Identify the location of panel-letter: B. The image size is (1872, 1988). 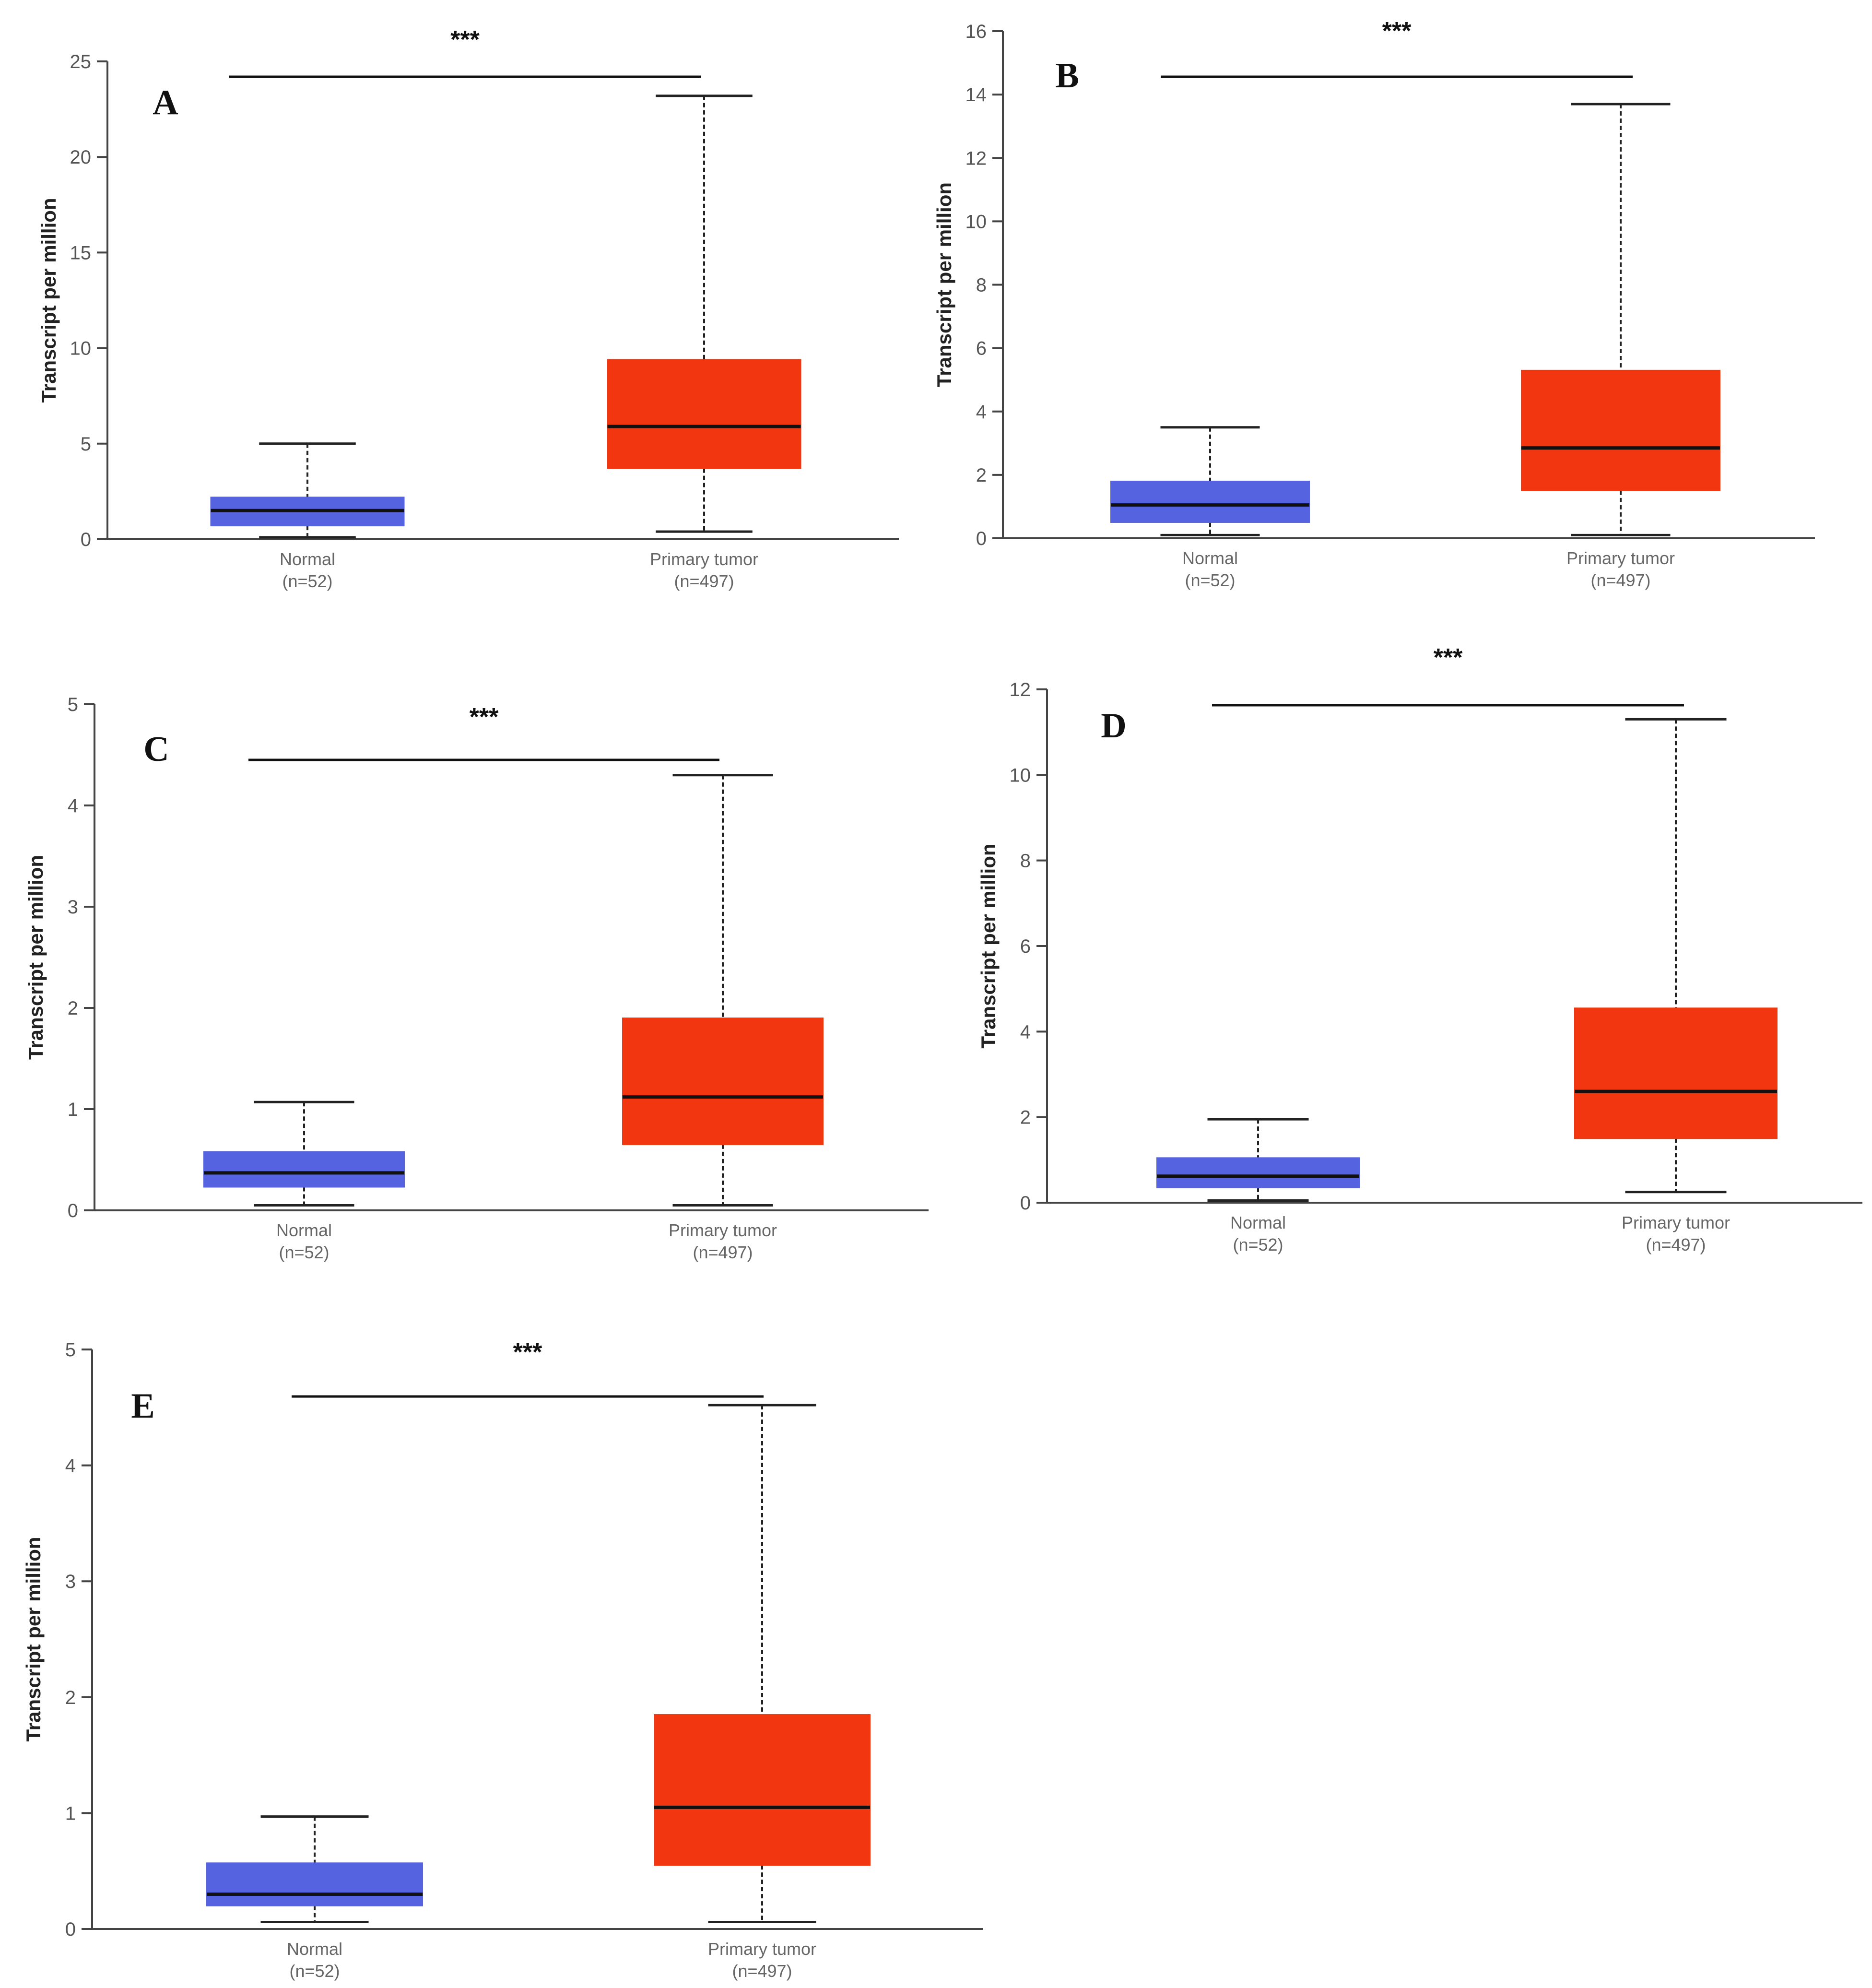
(1067, 75).